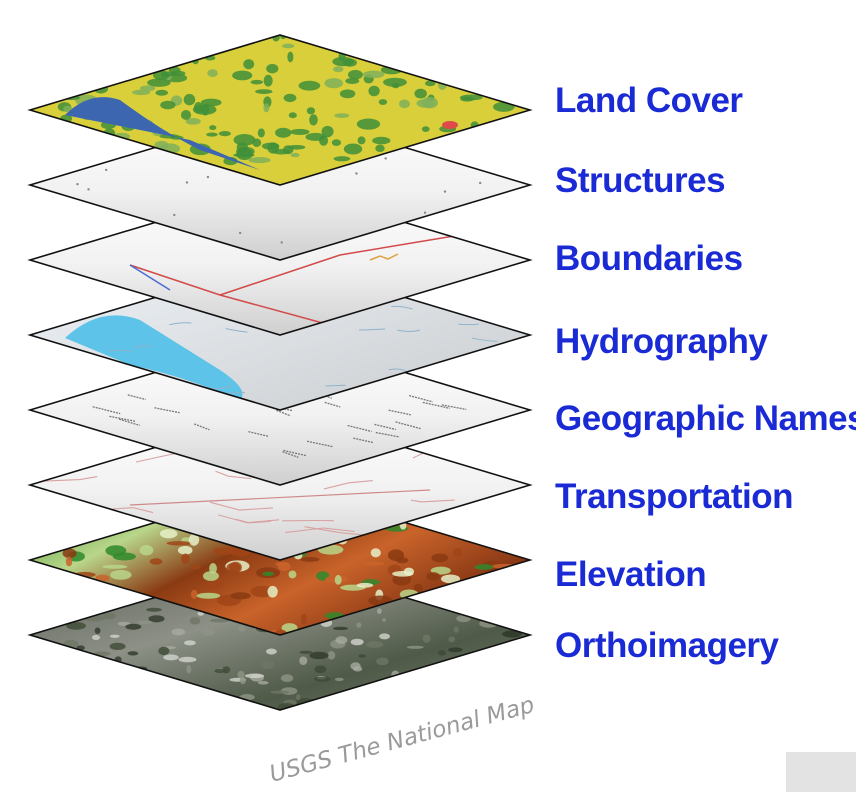  Describe the element at coordinates (667, 645) in the screenshot. I see `layer-label-orthoimagery: Orthoimagery` at that location.